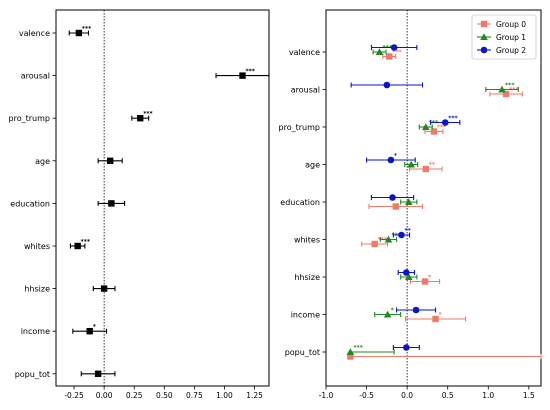 This screenshot has width=550, height=410. Describe the element at coordinates (501, 24) in the screenshot. I see `legend-item-group-0: Group 0` at that location.